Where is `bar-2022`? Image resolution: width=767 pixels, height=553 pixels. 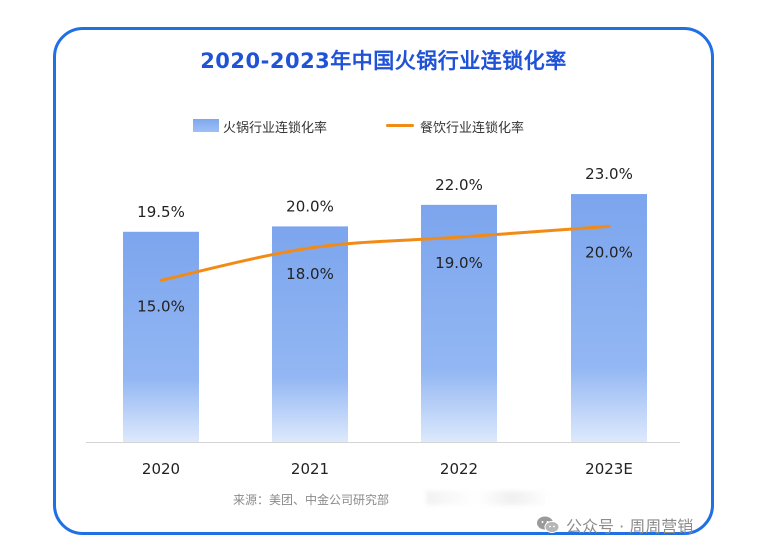
bar-2022 is located at coordinates (459, 323).